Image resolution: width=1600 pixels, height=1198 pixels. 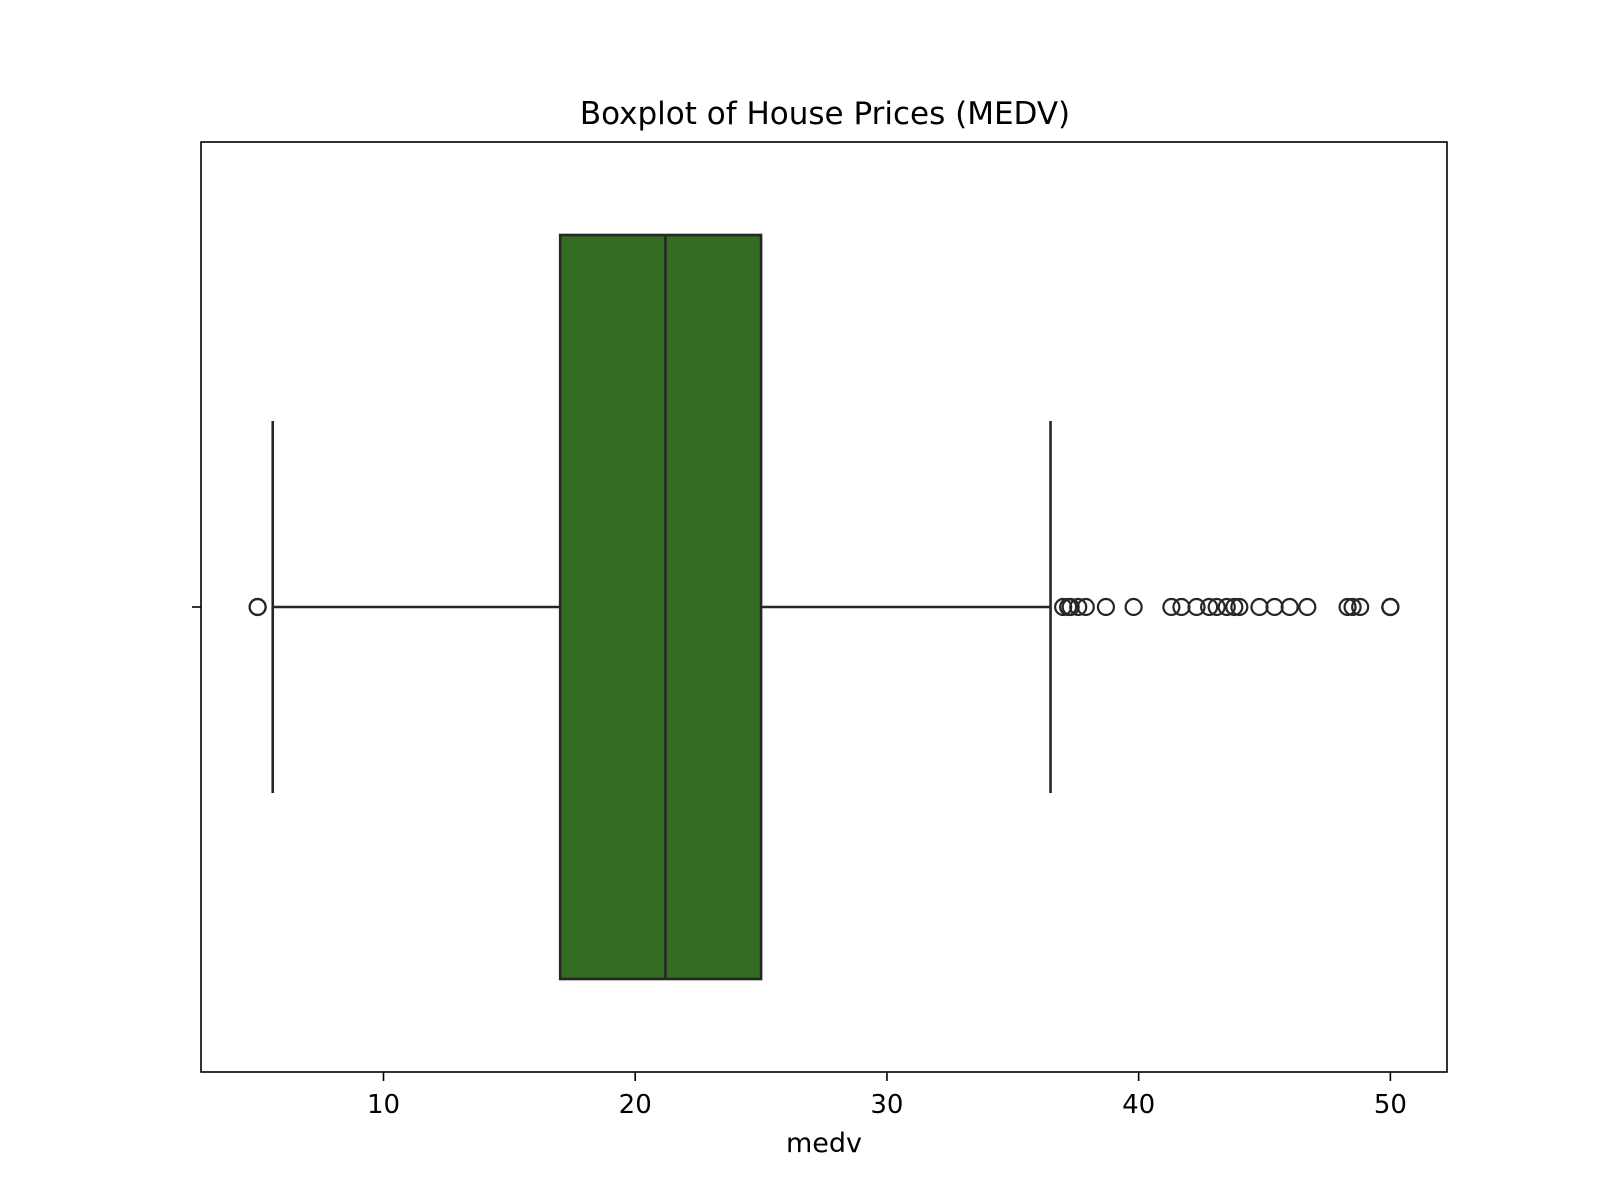 What do you see at coordinates (1138, 1105) in the screenshot?
I see `x-tick-label: 40` at bounding box center [1138, 1105].